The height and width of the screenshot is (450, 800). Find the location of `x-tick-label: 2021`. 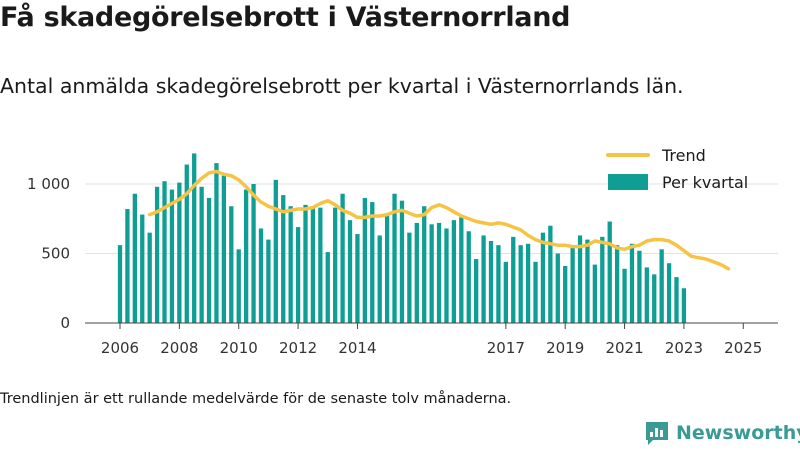

x-tick-label: 2021 is located at coordinates (624, 348).